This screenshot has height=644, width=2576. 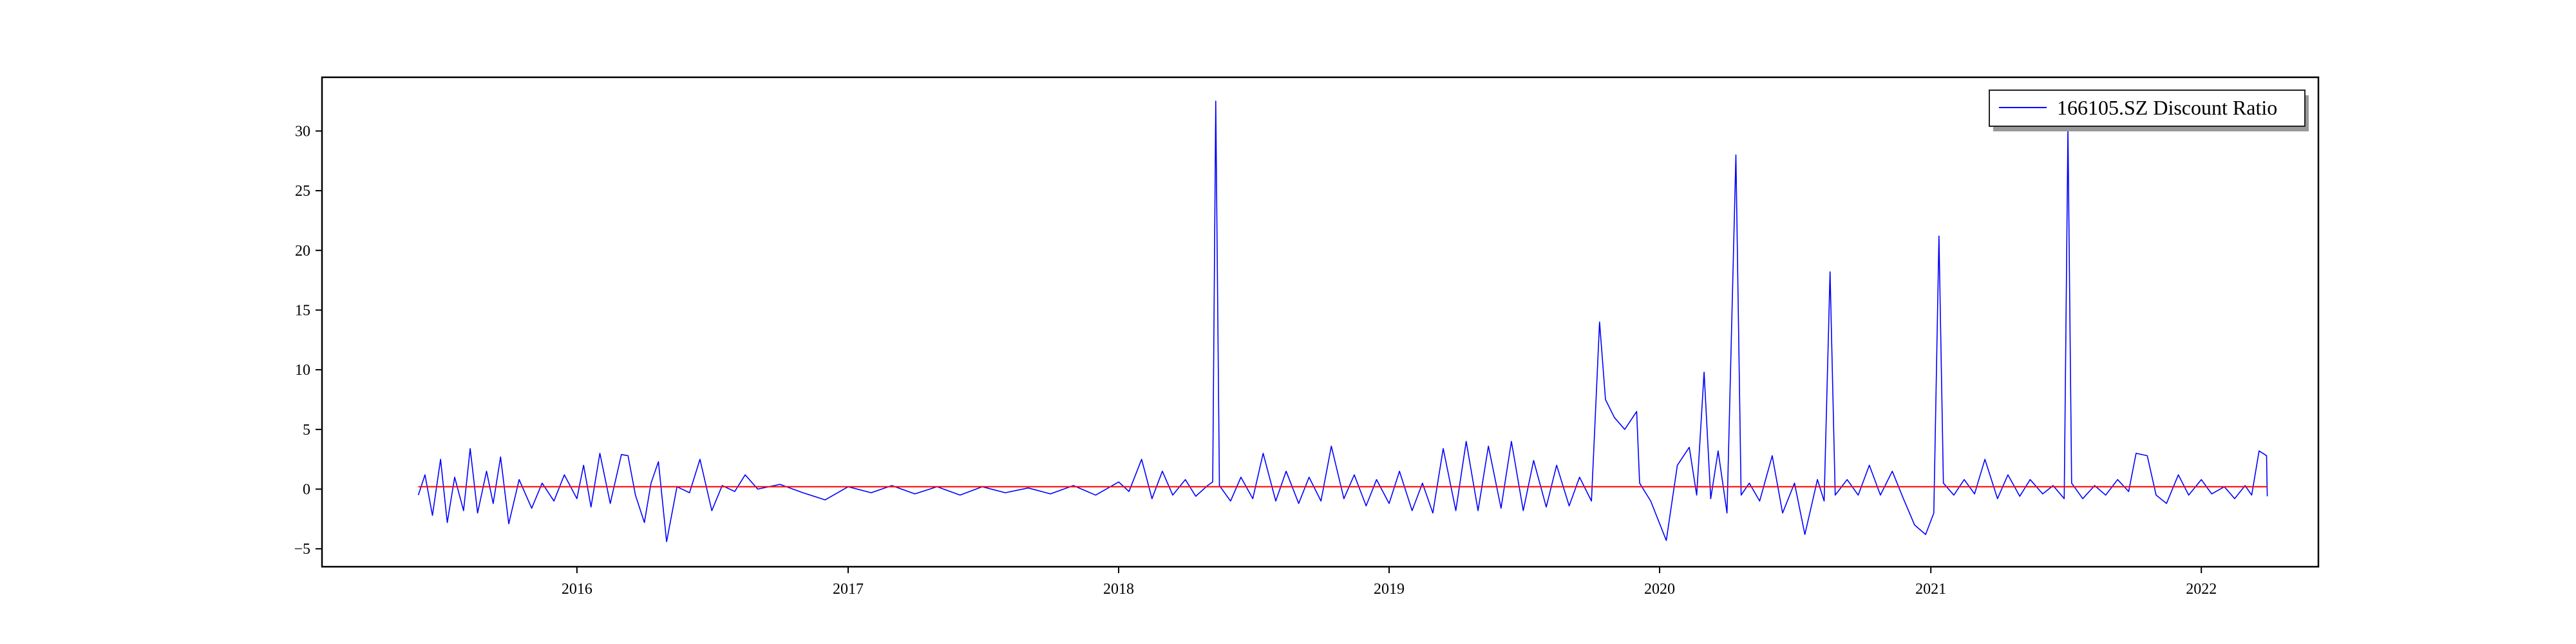 What do you see at coordinates (302, 191) in the screenshot?
I see `y-tick-label: 25` at bounding box center [302, 191].